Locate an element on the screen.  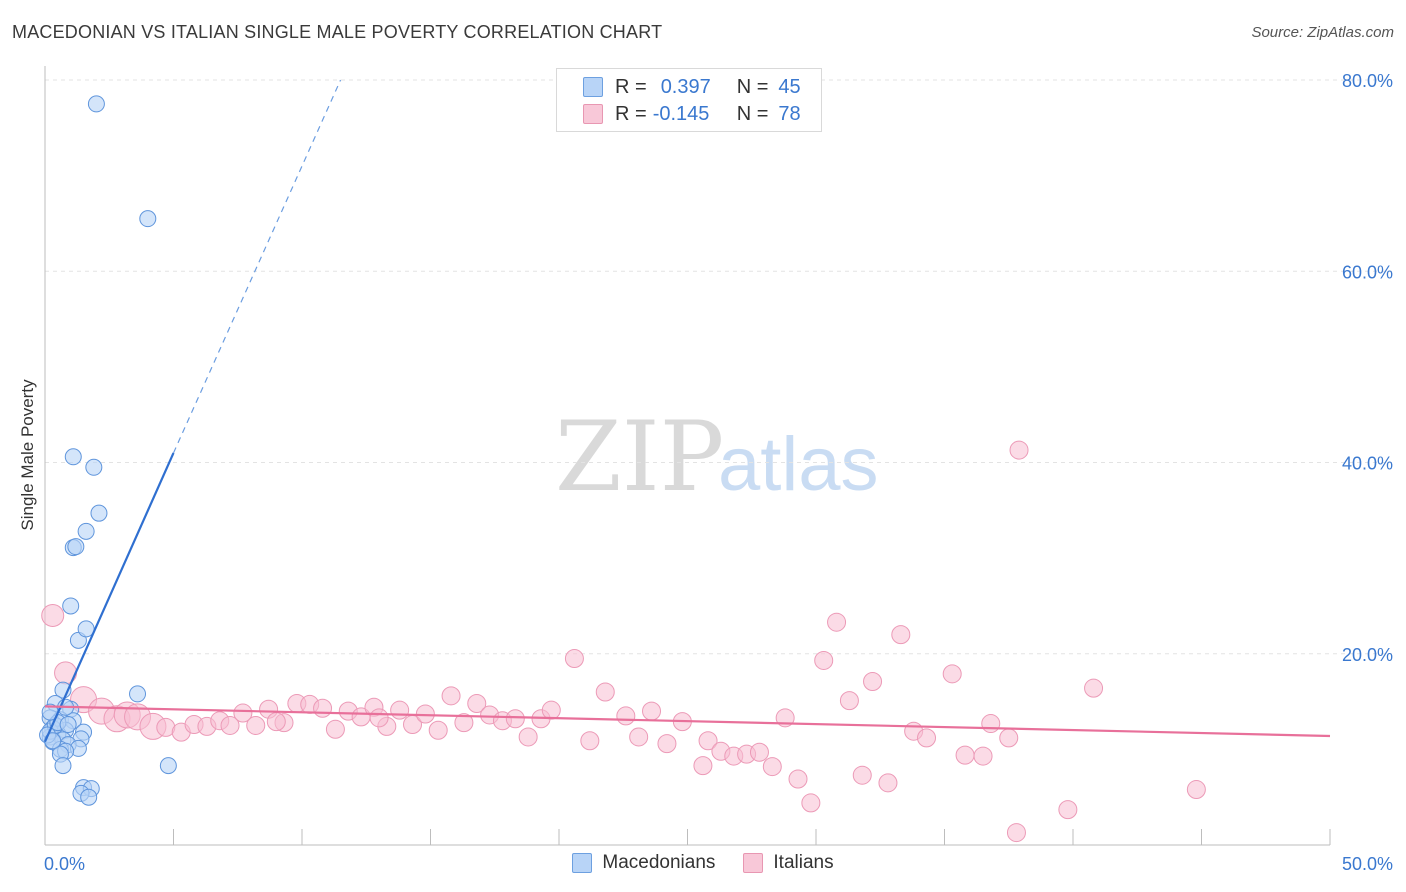
y-tick-label: 60.0% is located at coordinates (1367, 272).